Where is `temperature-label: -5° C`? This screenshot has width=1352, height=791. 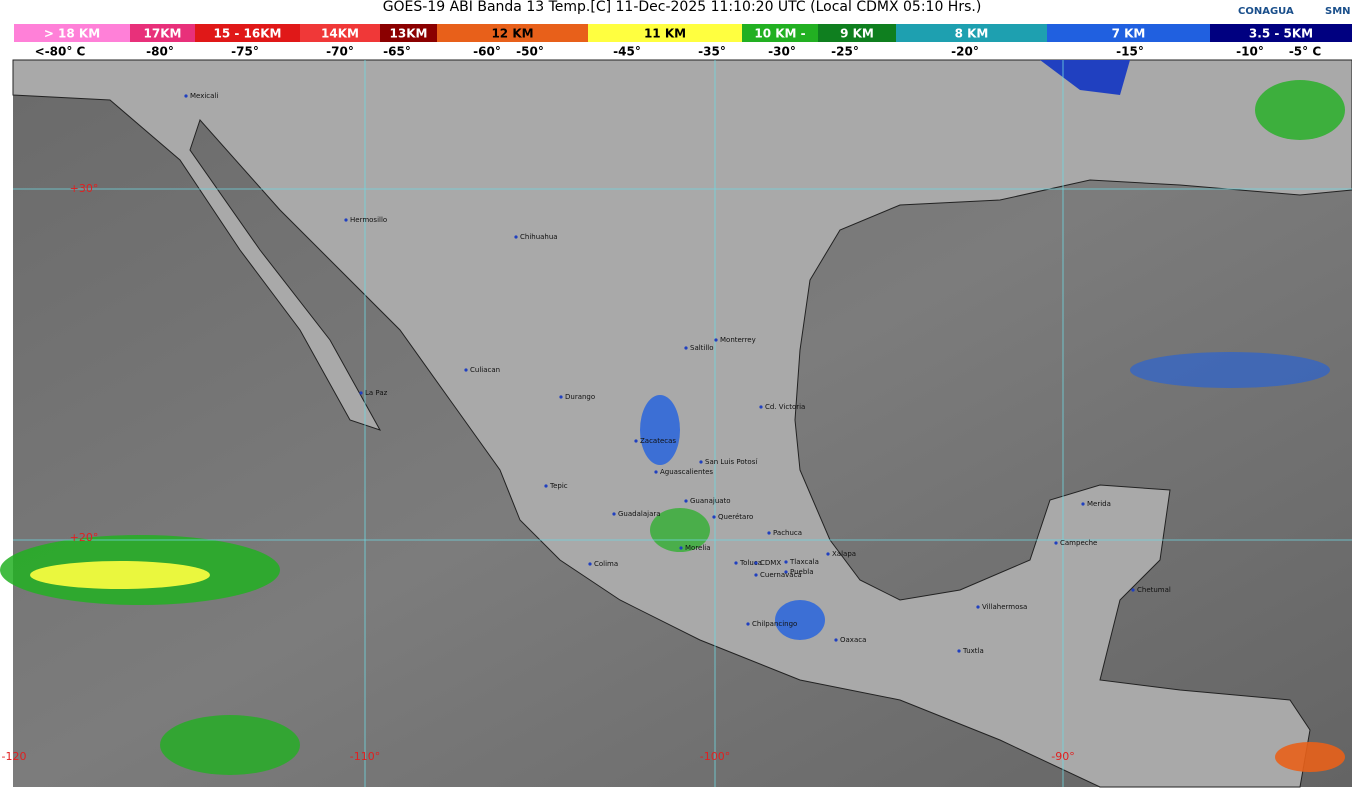 temperature-label: -5° C is located at coordinates (1305, 52).